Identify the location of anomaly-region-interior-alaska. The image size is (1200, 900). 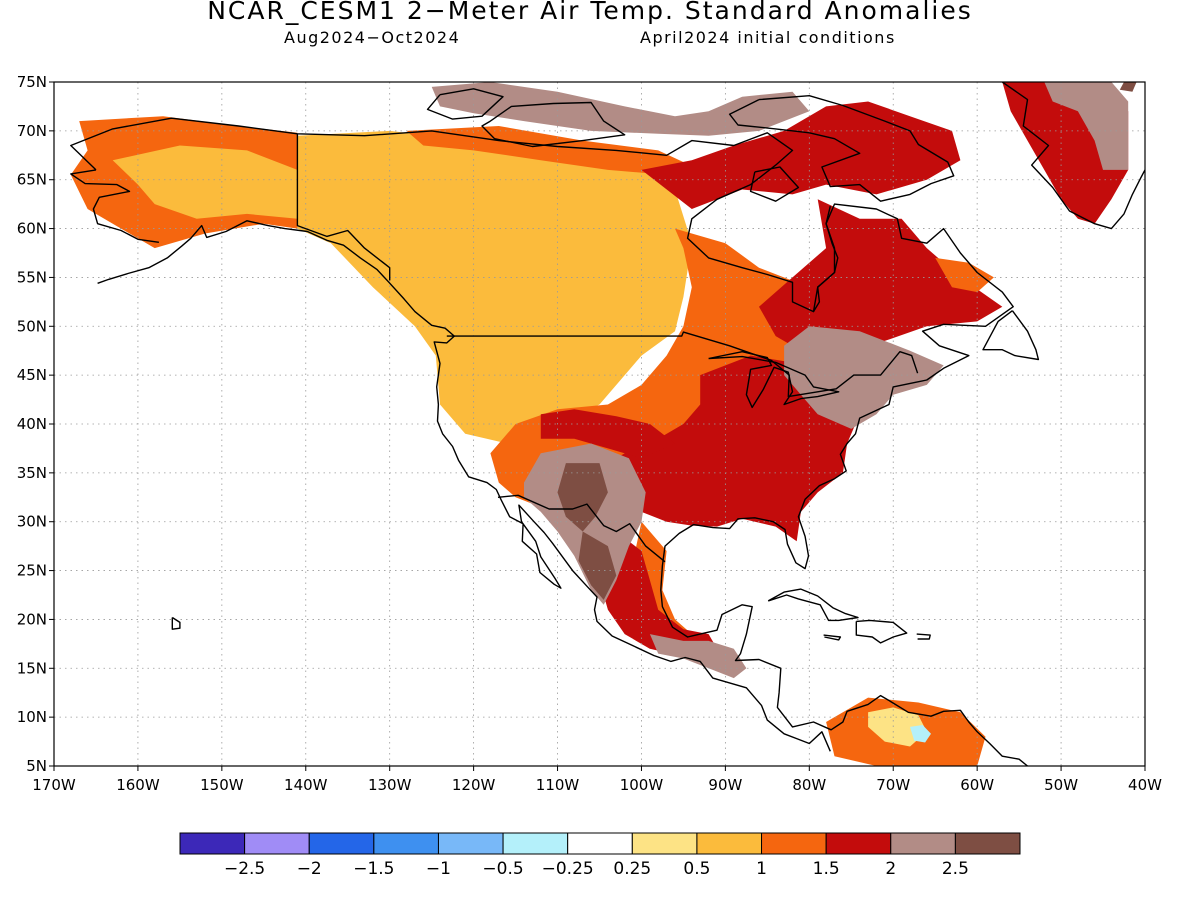
(205, 182).